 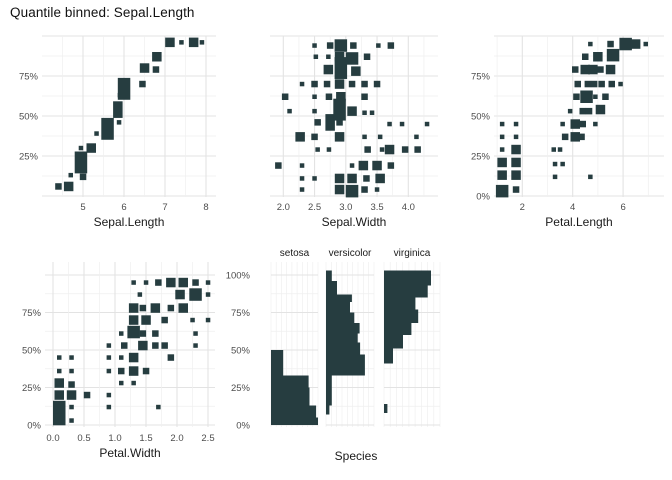 What do you see at coordinates (176, 438) in the screenshot?
I see `x-tick-label: 2.0` at bounding box center [176, 438].